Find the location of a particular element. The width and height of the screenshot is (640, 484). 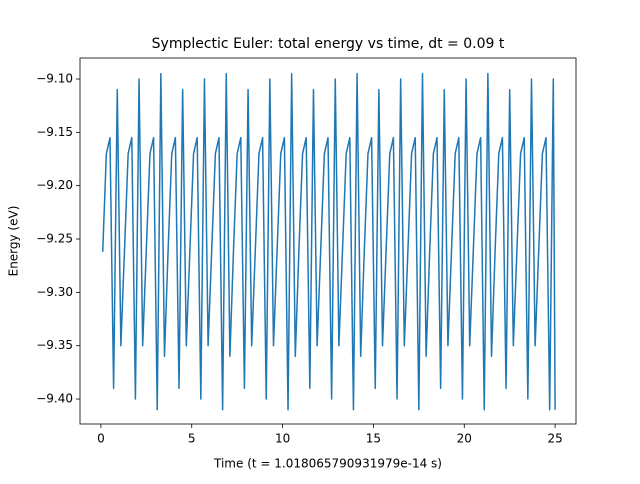

y-axis-label: Energy (eV) is located at coordinates (14, 241).